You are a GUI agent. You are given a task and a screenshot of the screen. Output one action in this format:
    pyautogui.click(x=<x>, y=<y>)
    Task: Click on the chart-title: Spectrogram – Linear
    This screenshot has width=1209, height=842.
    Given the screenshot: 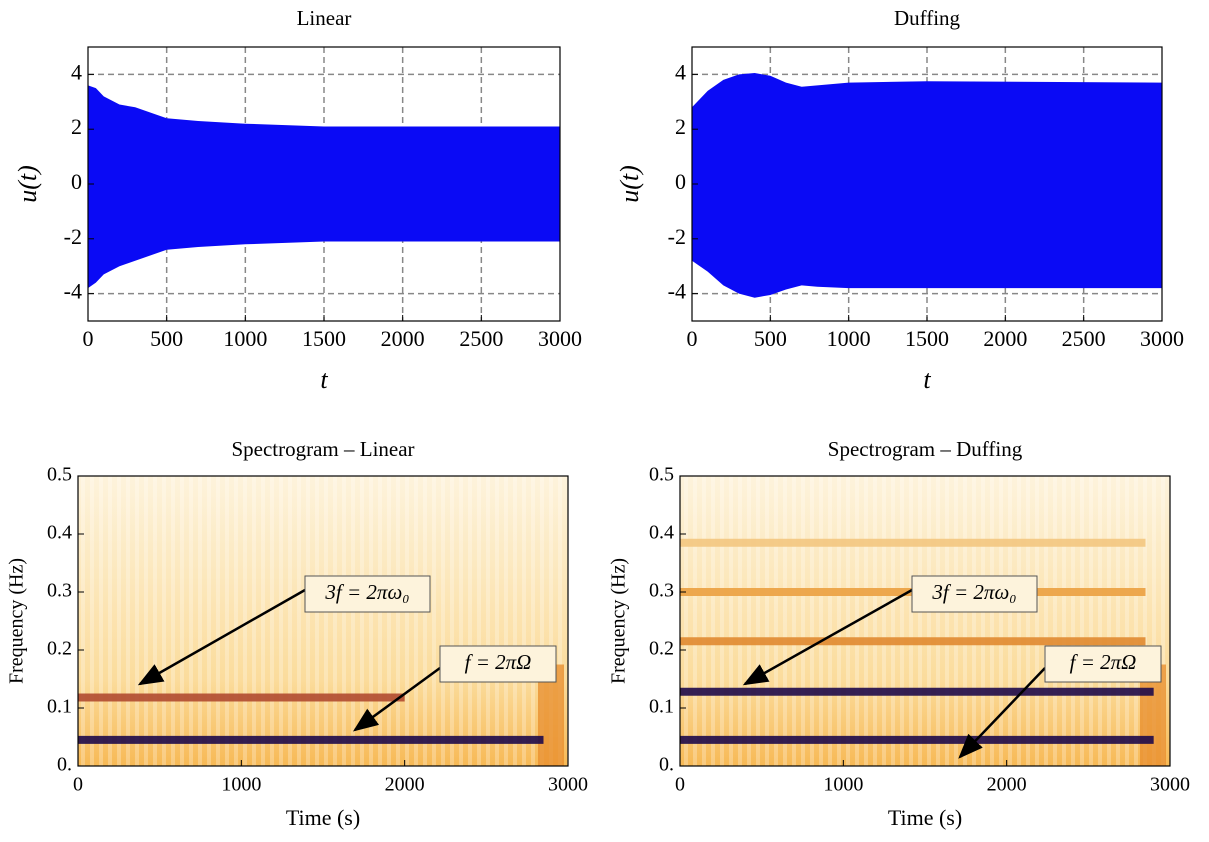 What is the action you would take?
    pyautogui.click(x=322, y=449)
    